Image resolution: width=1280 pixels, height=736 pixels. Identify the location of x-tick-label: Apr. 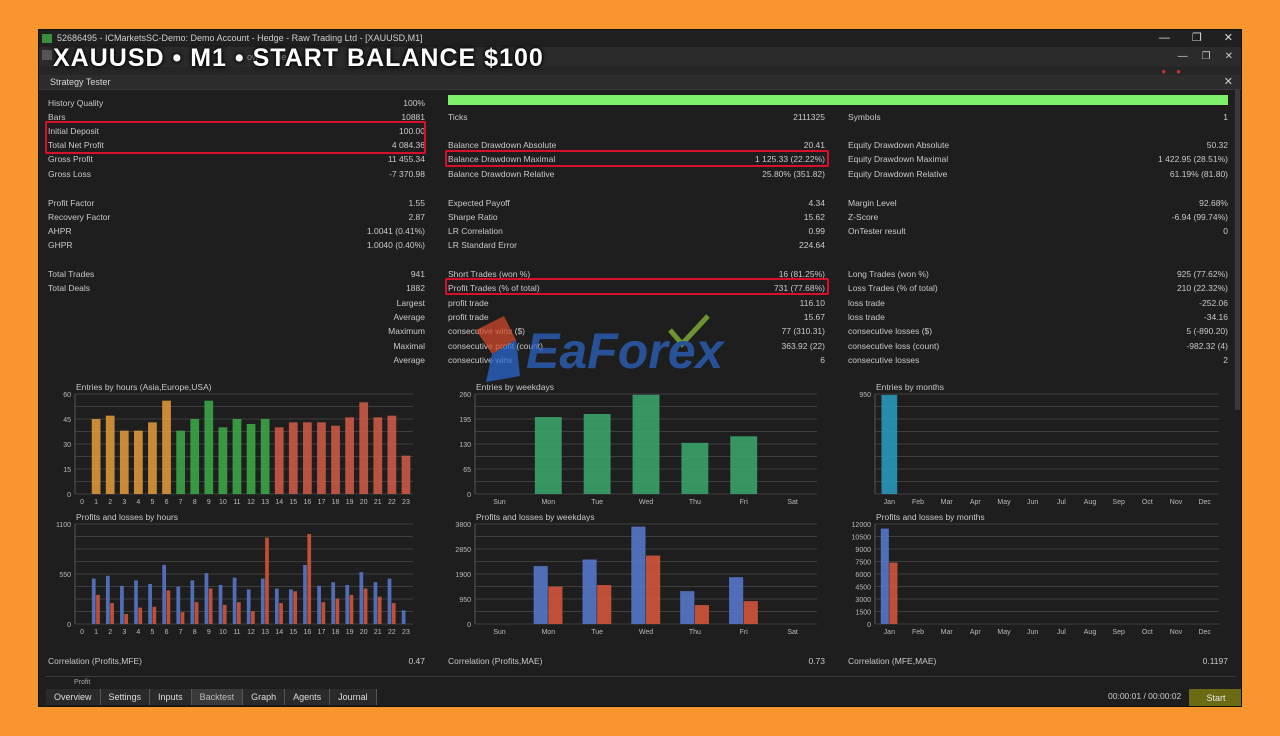
(976, 632).